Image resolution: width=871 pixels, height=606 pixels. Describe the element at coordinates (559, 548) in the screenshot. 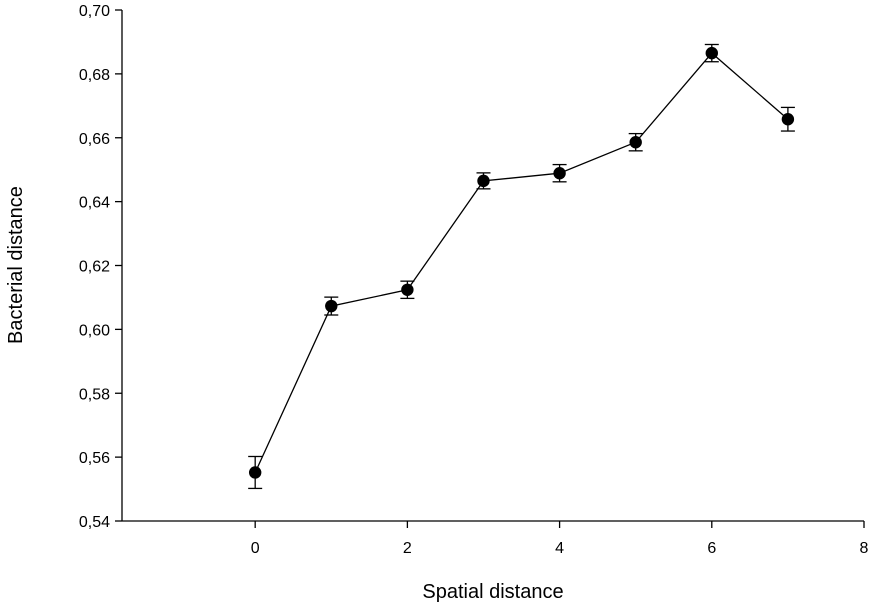

I see `x-tick-label: 4` at that location.